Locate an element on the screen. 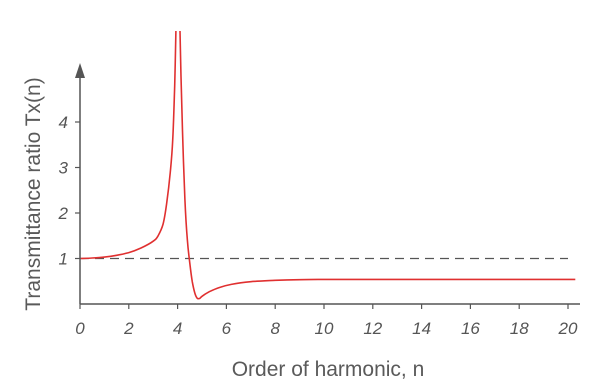  y-tick-label: 1 is located at coordinates (63, 259).